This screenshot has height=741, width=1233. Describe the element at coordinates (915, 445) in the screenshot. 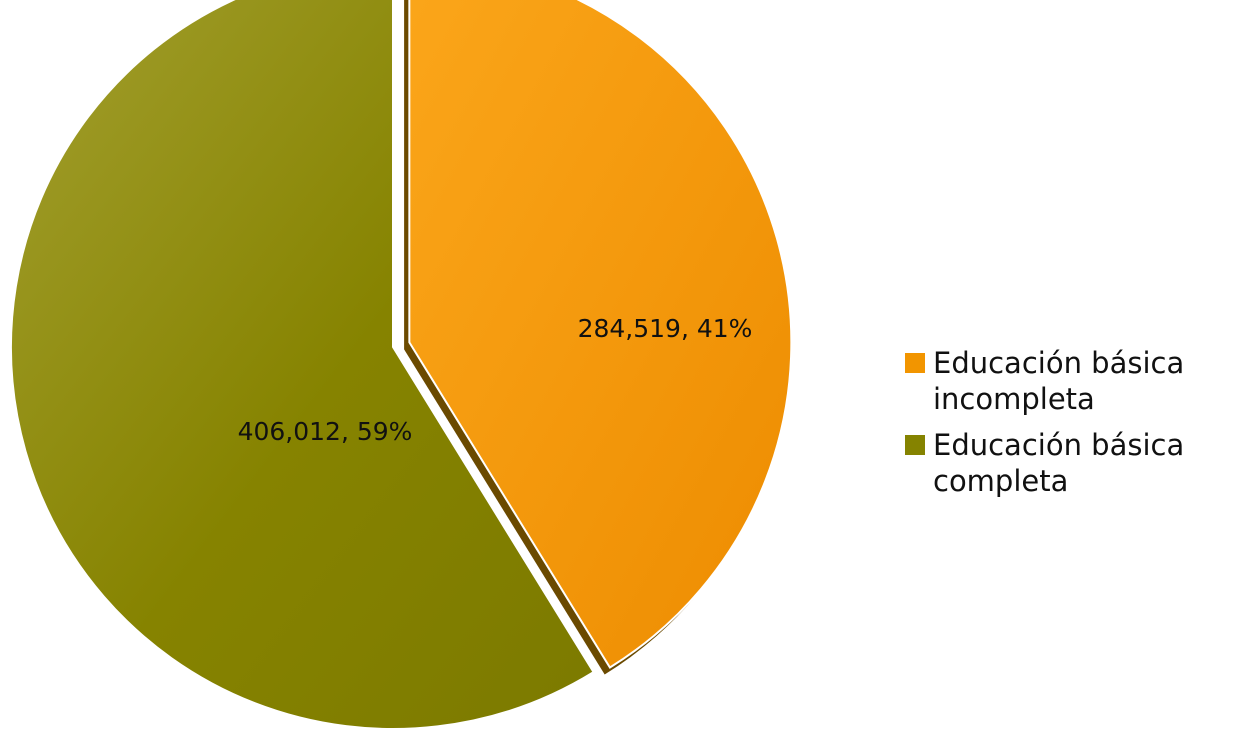

I see `legend-swatch-completa` at that location.